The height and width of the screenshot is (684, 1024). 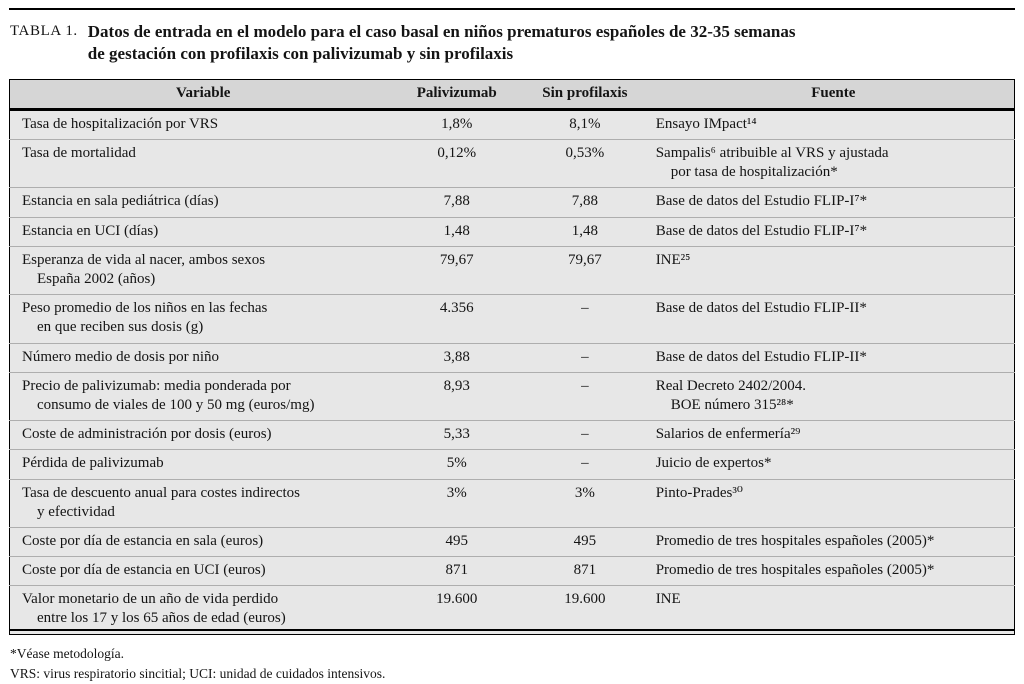 I want to click on fuente-cell: INE²⁵, so click(x=833, y=270).